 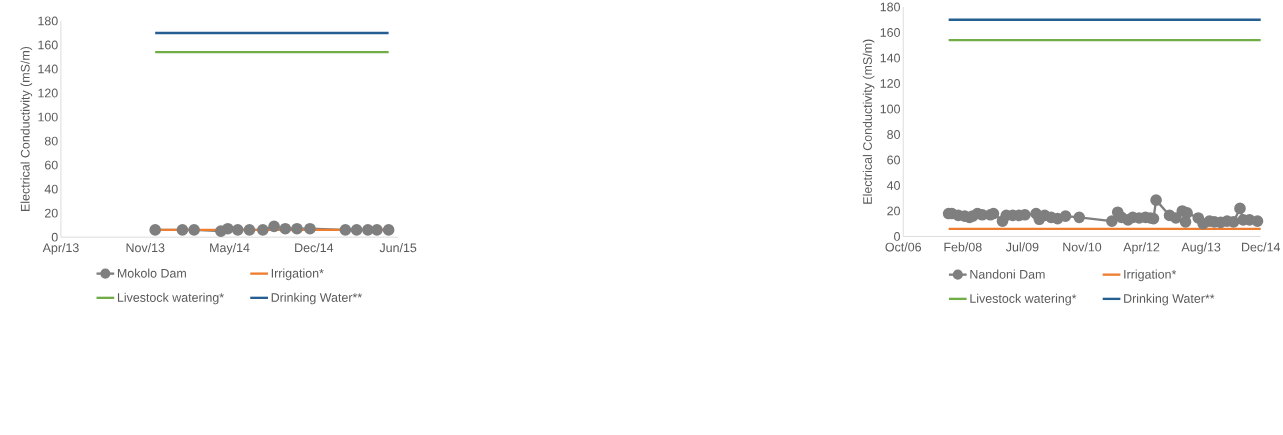 I want to click on x-tick-label: Oct/06, so click(x=903, y=247).